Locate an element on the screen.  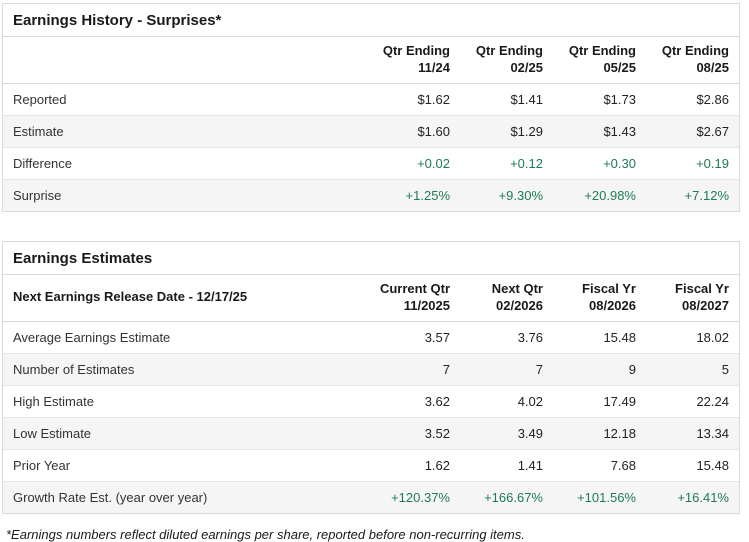
column-header: Qtr Ending 02/25 is located at coordinates (506, 60).